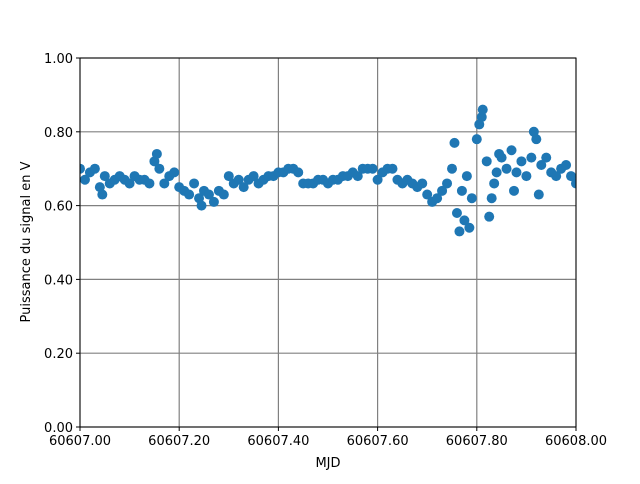 The width and height of the screenshot is (640, 484). I want to click on x-tick-label: 60607.40, so click(278, 441).